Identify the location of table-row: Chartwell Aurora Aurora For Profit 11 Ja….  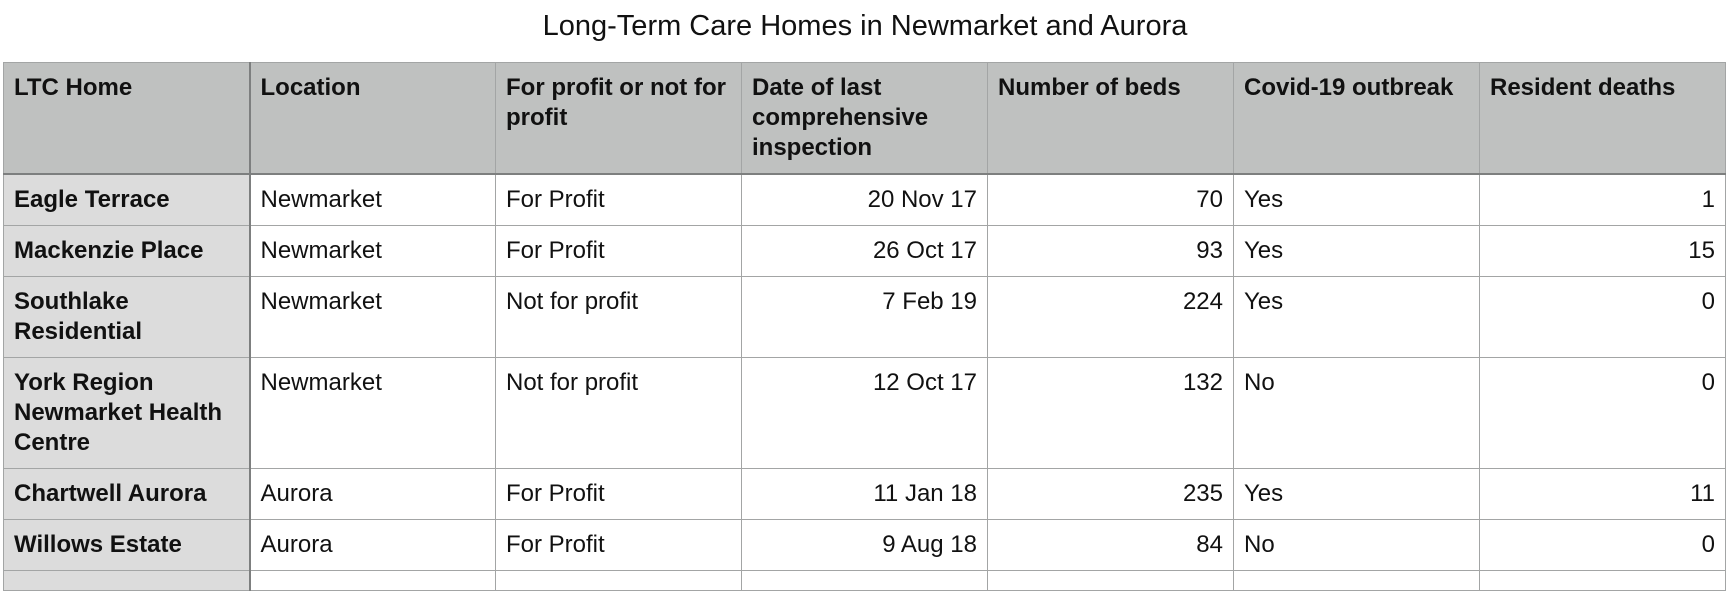
(864, 494).